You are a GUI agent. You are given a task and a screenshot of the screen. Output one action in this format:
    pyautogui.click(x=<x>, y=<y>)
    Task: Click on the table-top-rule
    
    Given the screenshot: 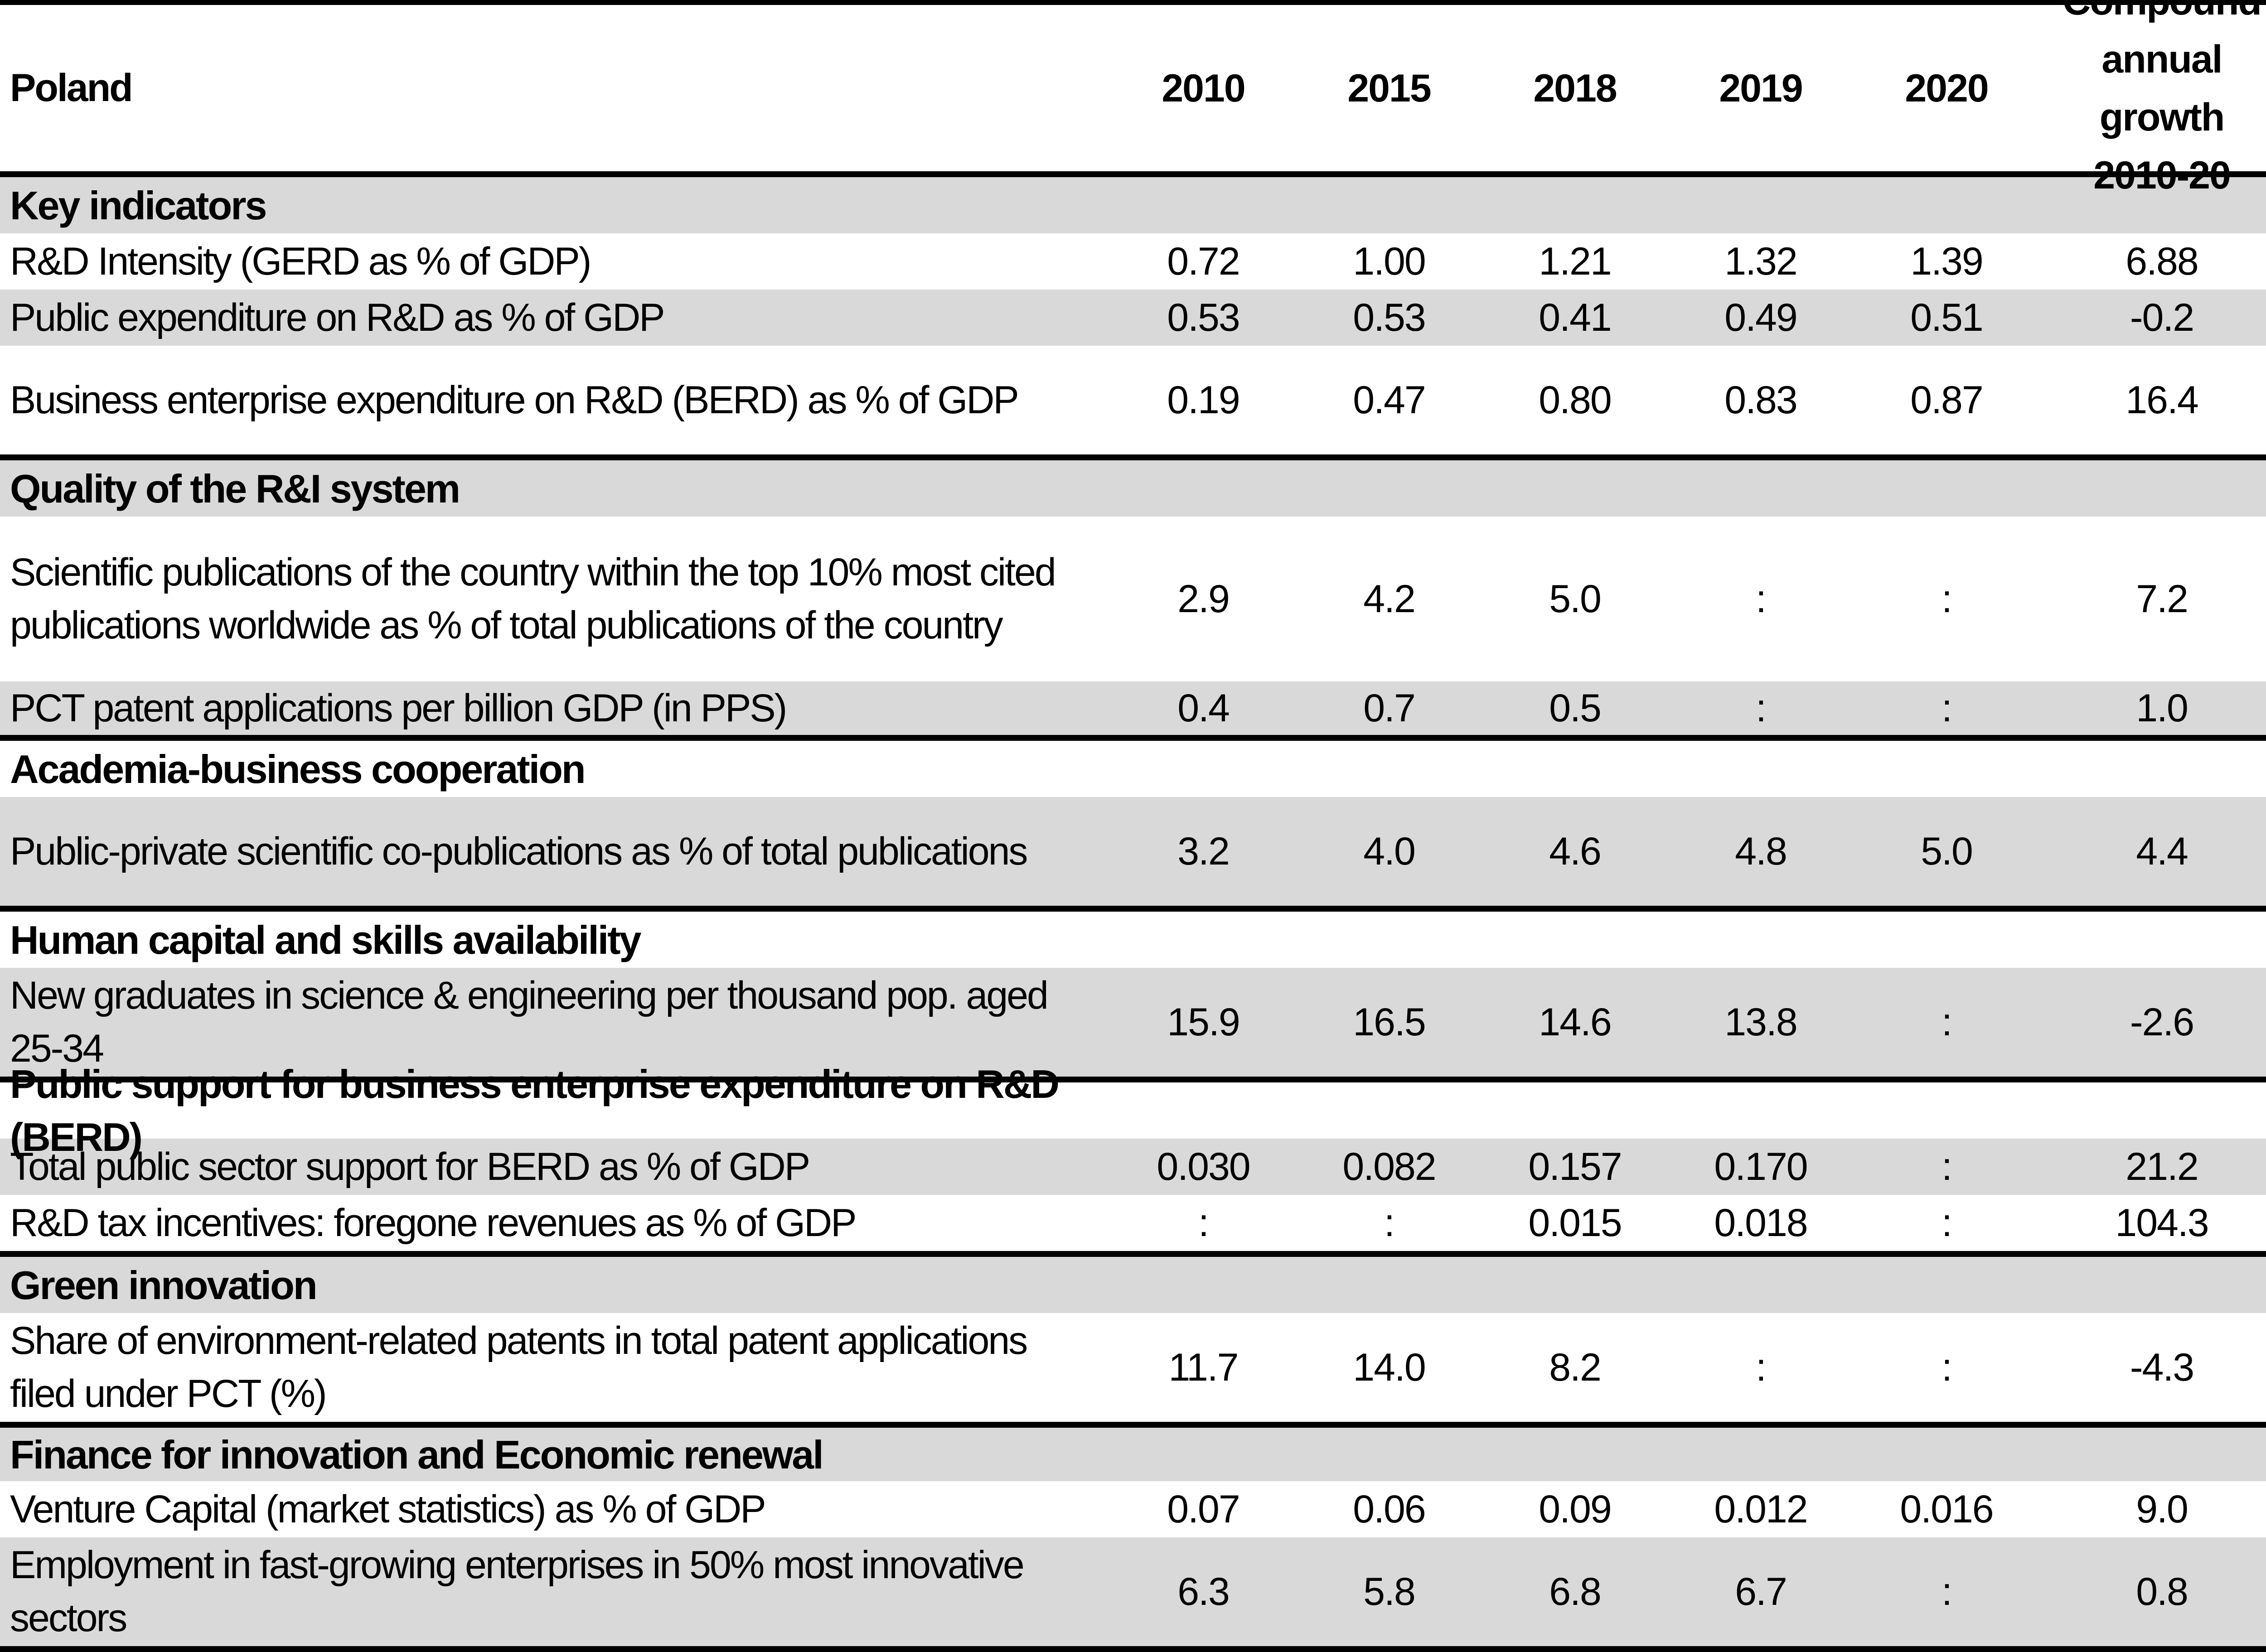 What is the action you would take?
    pyautogui.click(x=1133, y=2)
    